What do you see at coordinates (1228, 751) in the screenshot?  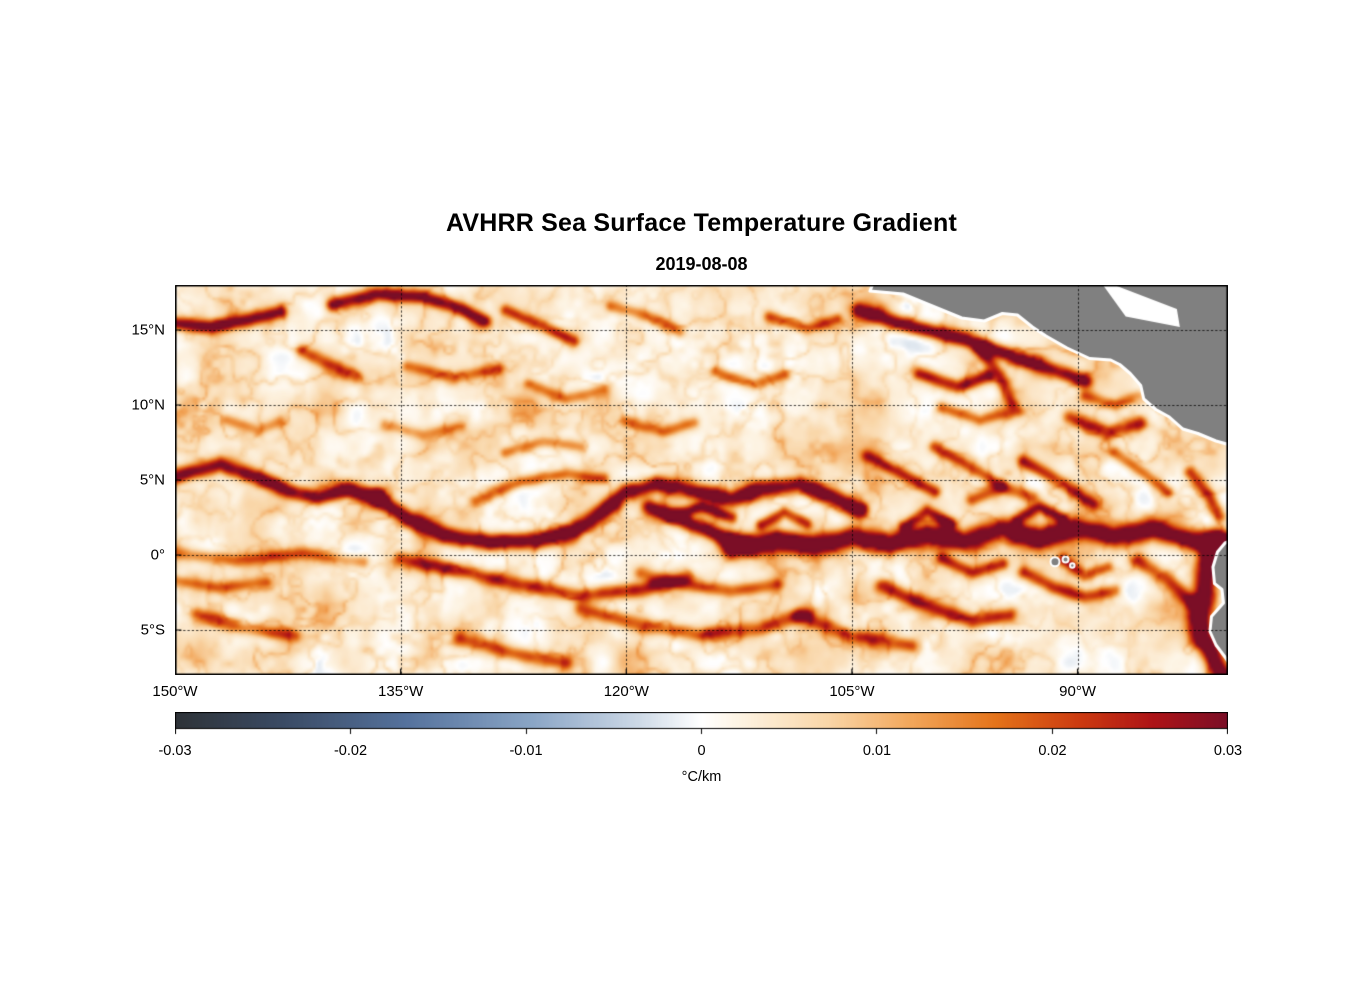 I see `colorbar-tick-label: 0.03` at bounding box center [1228, 751].